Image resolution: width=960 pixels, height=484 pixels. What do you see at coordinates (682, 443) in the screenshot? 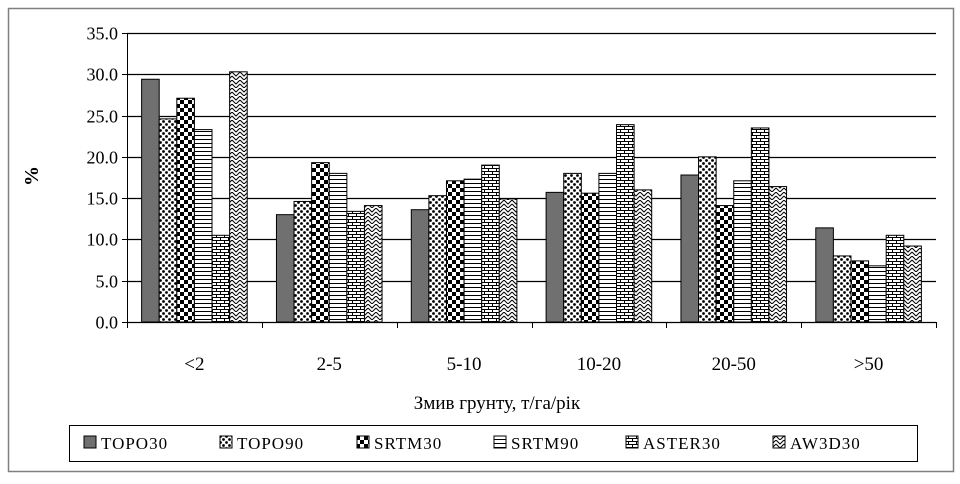
I see `legend-label-aster30: ASTER30` at bounding box center [682, 443].